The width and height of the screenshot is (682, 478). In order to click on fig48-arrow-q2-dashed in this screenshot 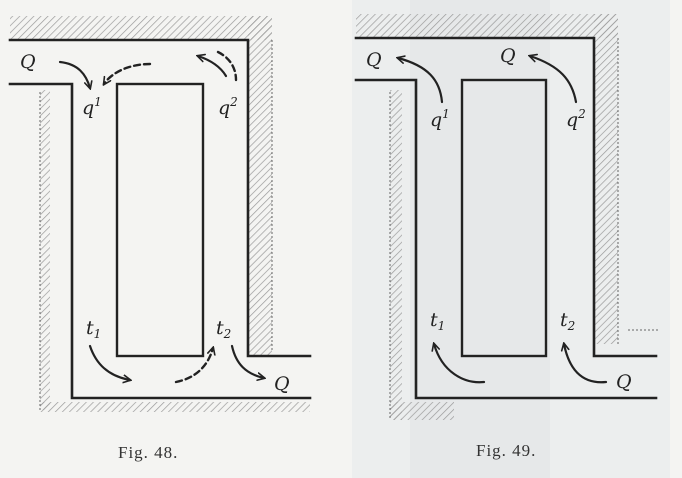, I will do `click(227, 66)`.